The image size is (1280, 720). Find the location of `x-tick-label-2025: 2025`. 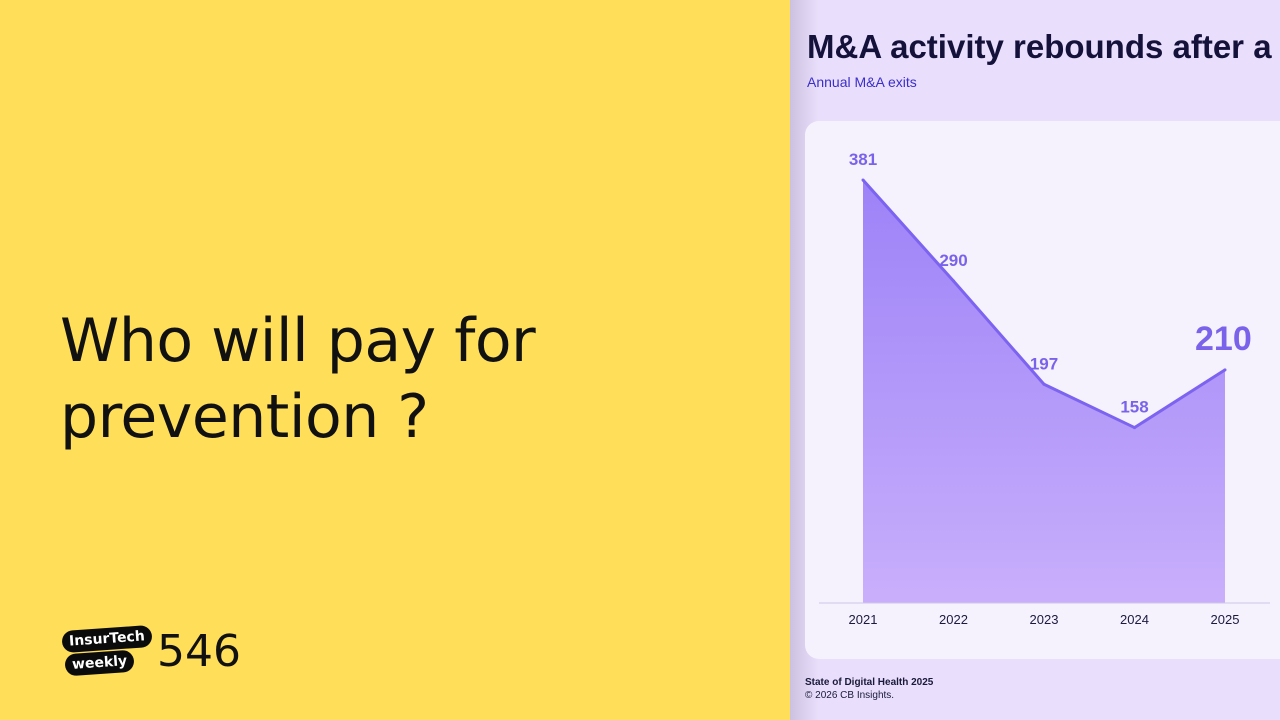

x-tick-label-2025: 2025 is located at coordinates (1225, 619).